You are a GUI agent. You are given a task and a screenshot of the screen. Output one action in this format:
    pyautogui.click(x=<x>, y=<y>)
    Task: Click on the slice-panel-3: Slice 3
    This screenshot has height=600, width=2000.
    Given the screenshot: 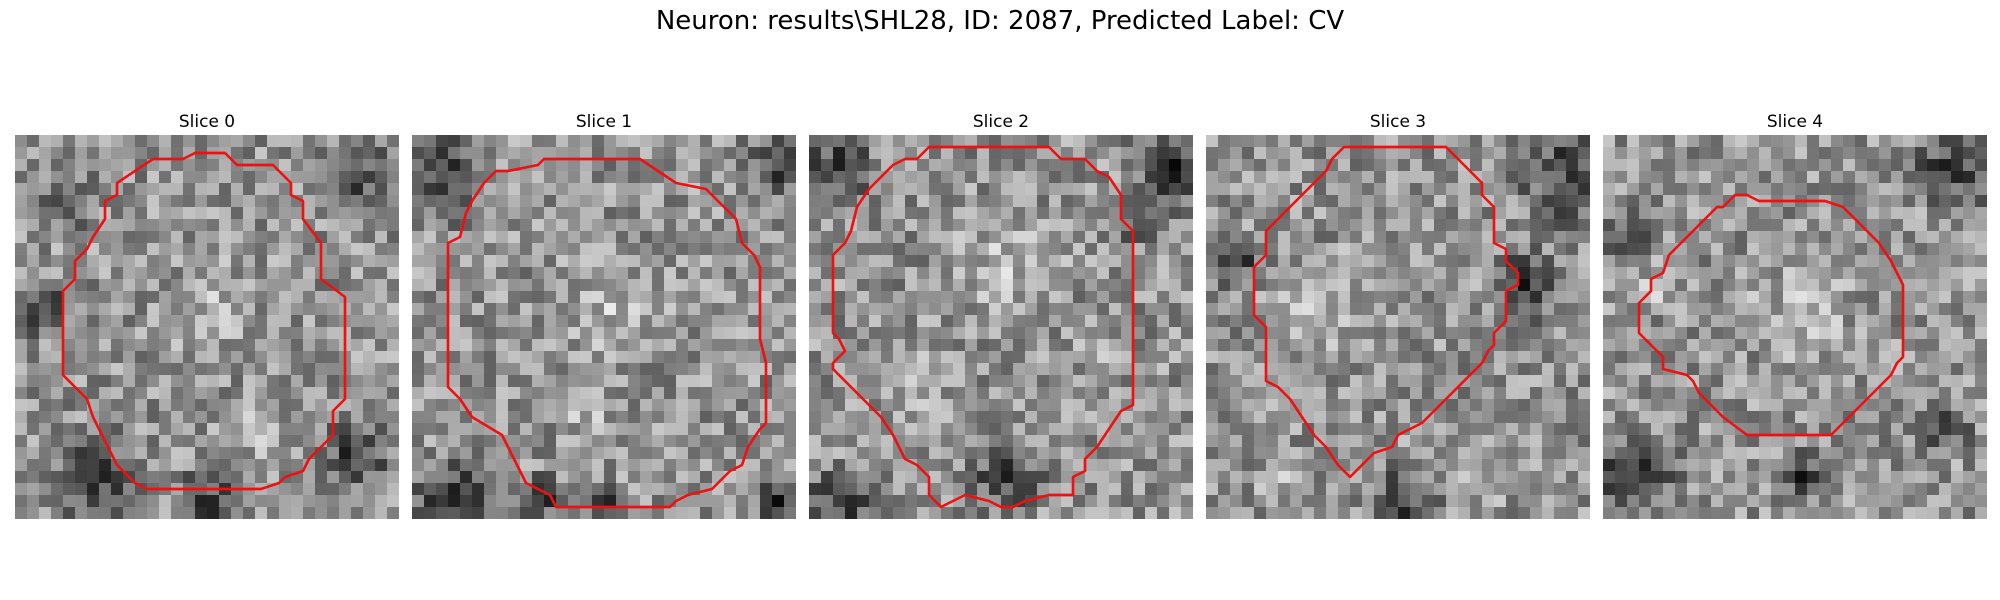 What is the action you would take?
    pyautogui.click(x=1398, y=314)
    